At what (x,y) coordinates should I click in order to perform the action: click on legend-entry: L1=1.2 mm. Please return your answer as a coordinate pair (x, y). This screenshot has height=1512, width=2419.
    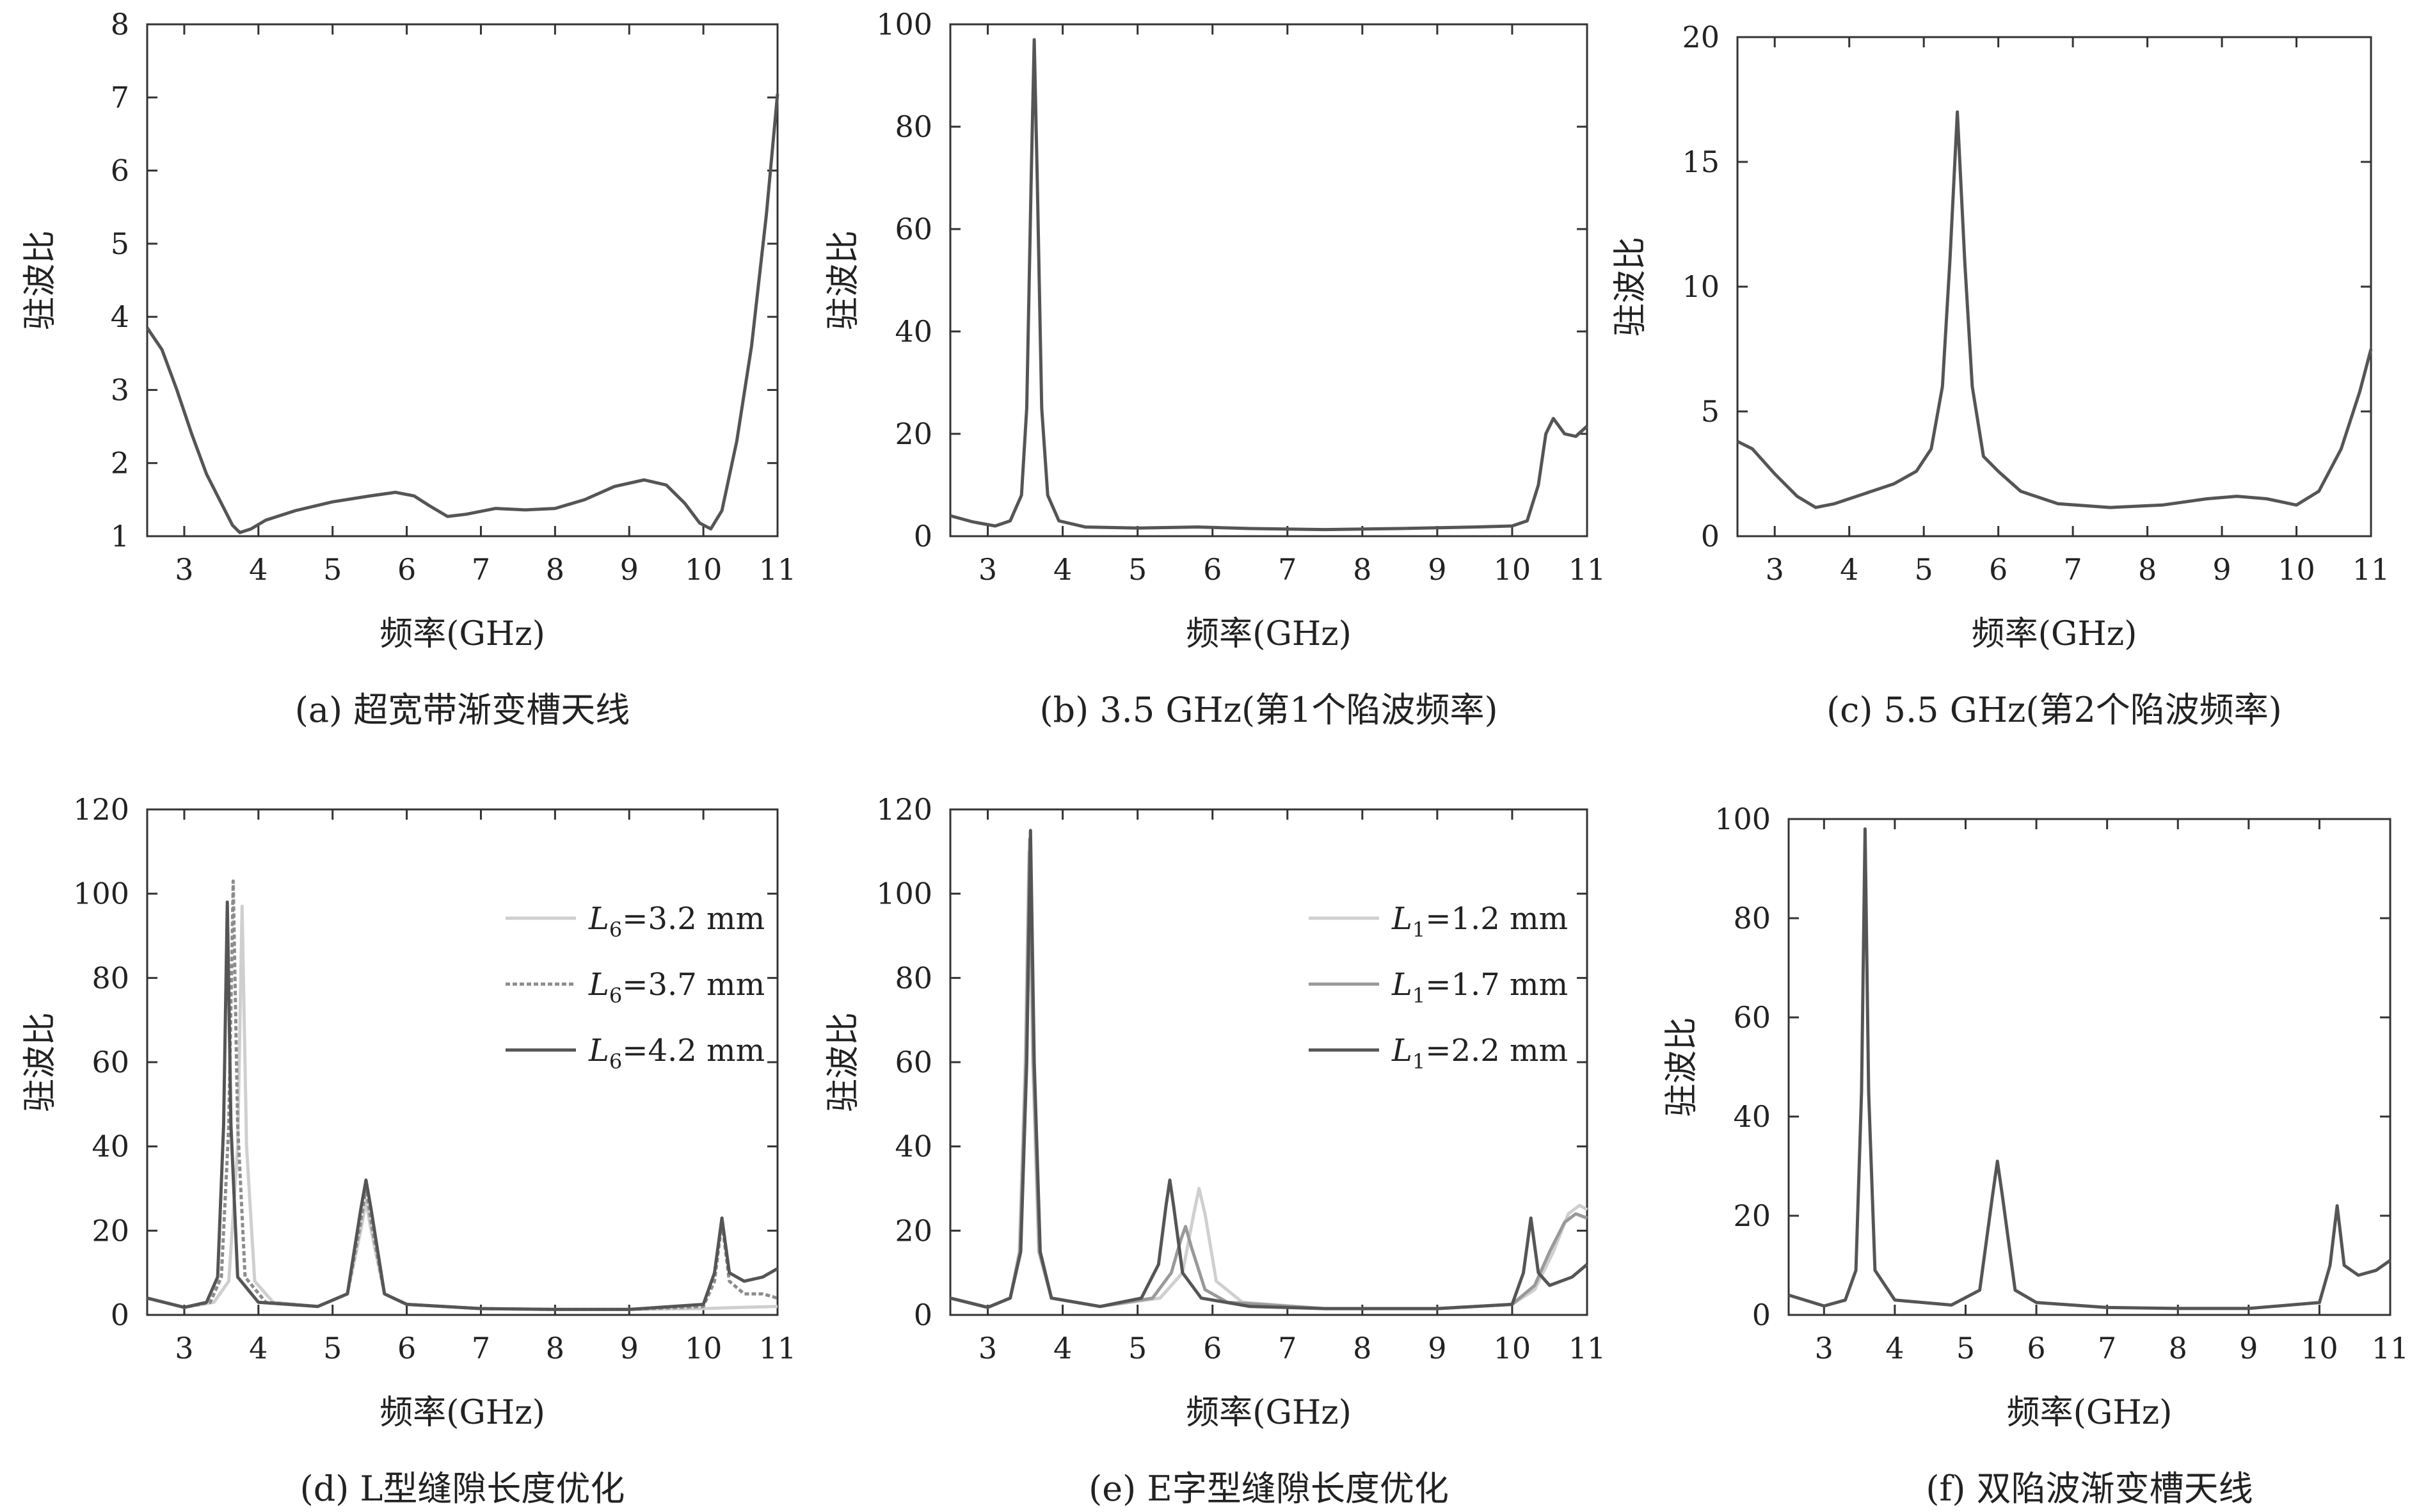
    Looking at the image, I should click on (1438, 921).